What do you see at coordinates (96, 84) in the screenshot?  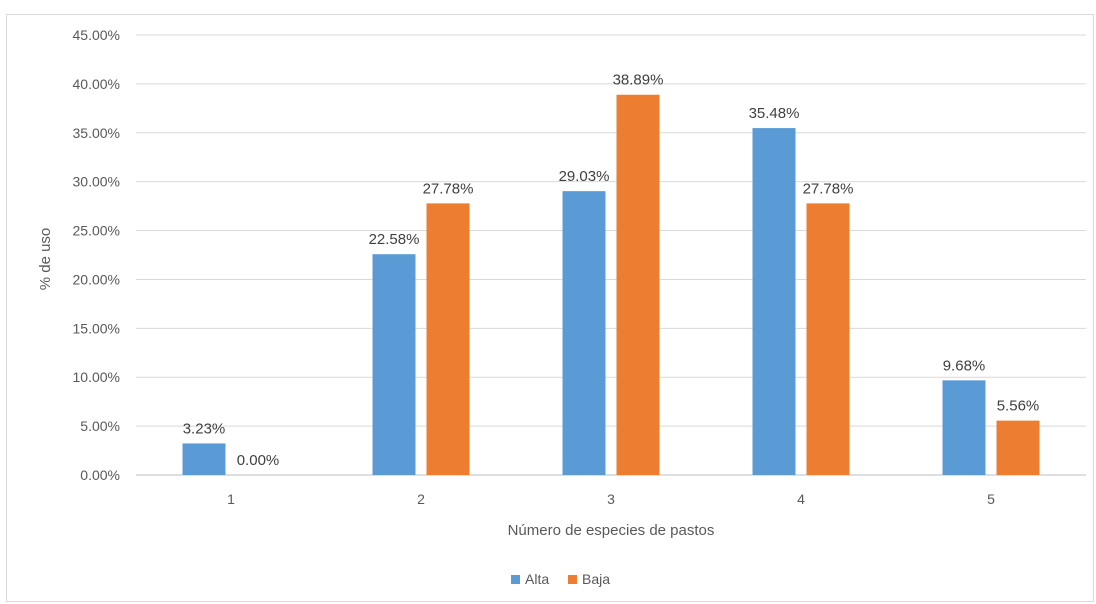 I see `y-tick-label: 40.00%` at bounding box center [96, 84].